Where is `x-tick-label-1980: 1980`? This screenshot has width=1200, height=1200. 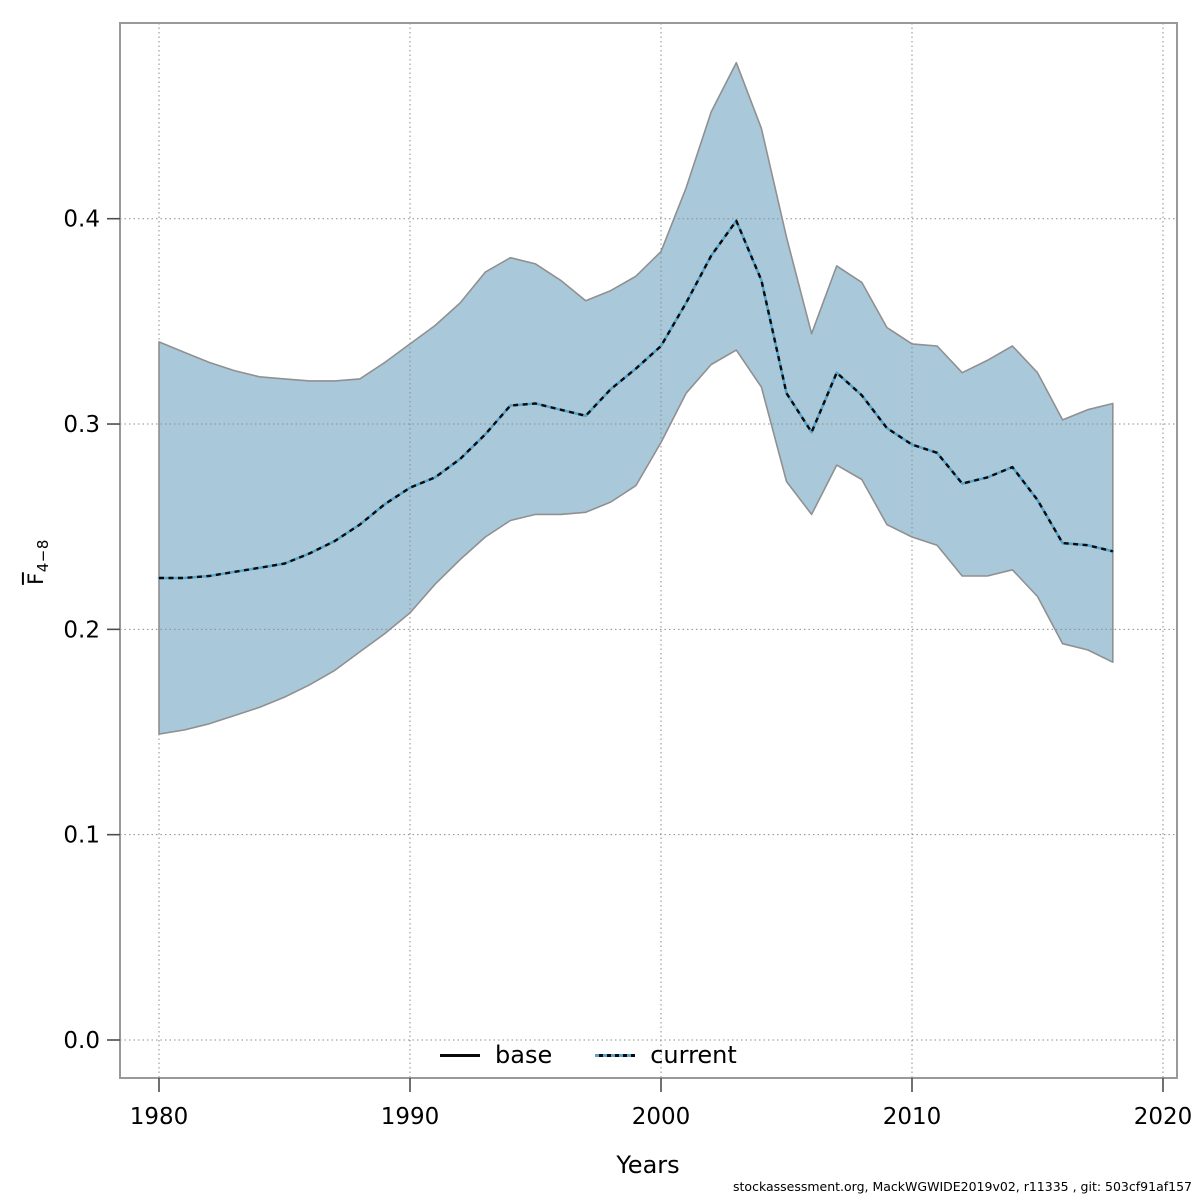
x-tick-label-1980: 1980 is located at coordinates (159, 1117).